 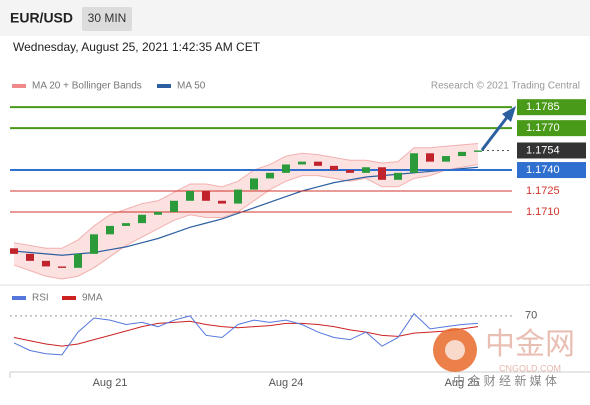 What do you see at coordinates (92, 298) in the screenshot?
I see `rsi-legend-label: 9MA` at bounding box center [92, 298].